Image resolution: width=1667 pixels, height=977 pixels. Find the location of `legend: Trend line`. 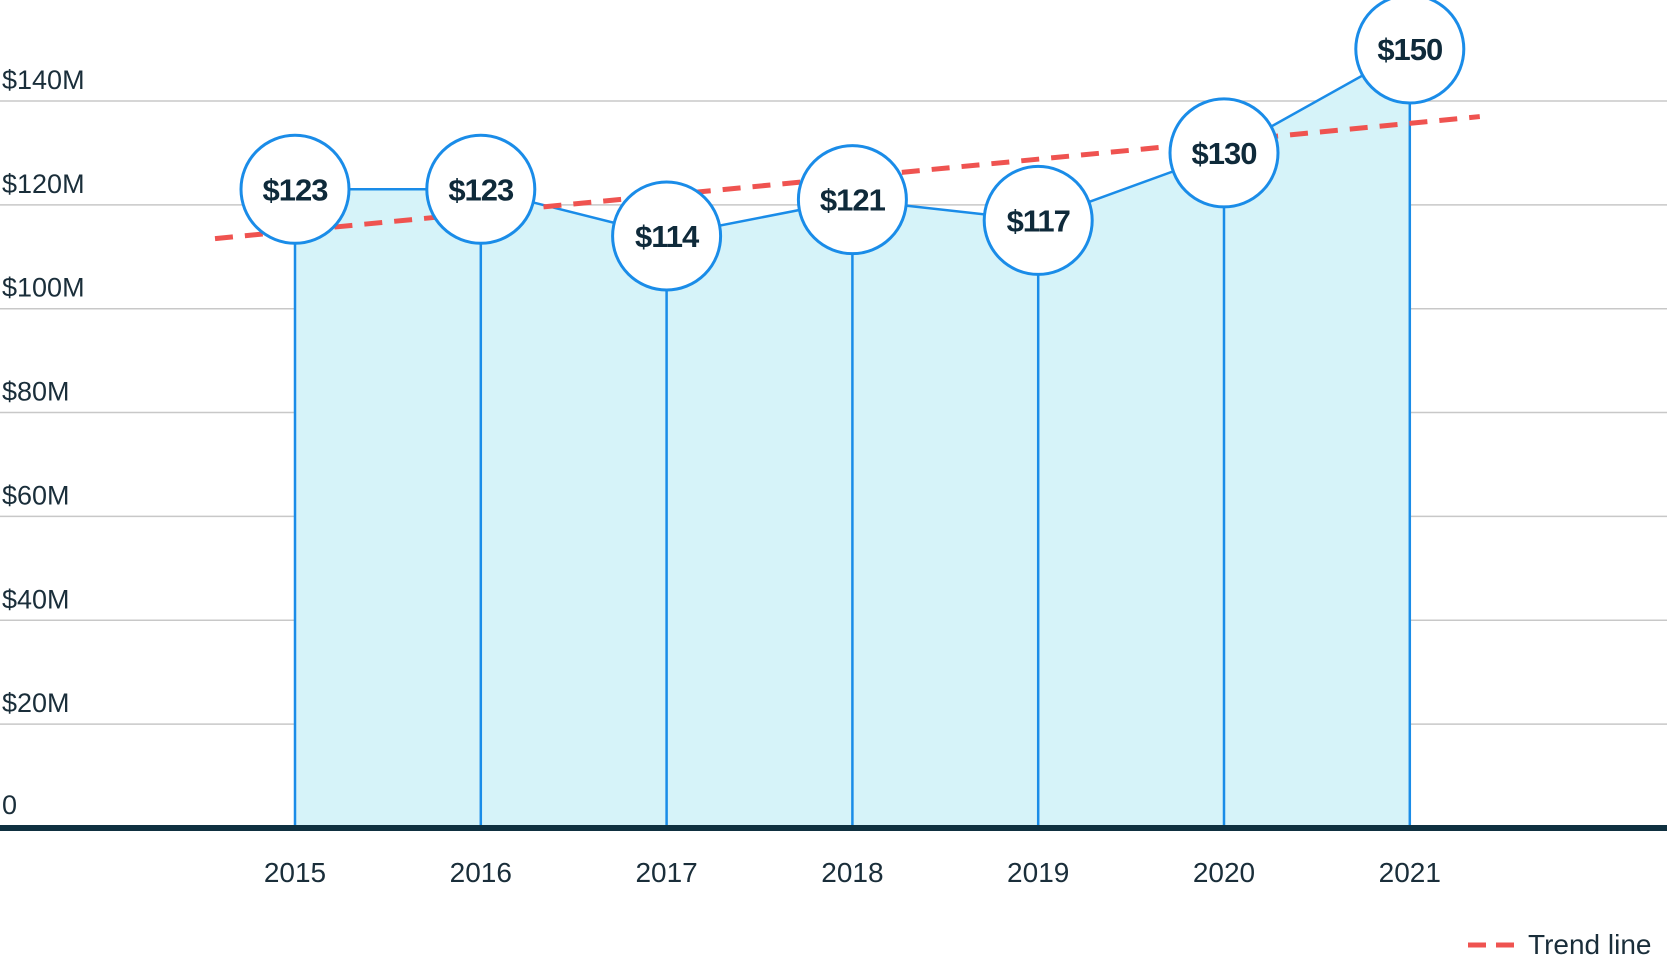

legend: Trend line is located at coordinates (1559, 944).